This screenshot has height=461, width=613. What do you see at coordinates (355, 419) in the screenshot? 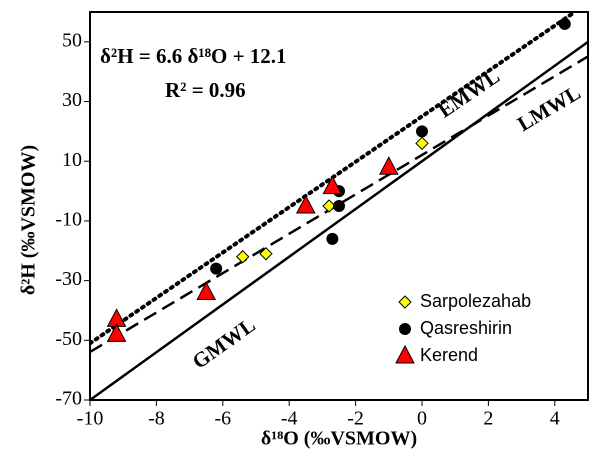
I see `x-tick-label: -2` at bounding box center [355, 419].